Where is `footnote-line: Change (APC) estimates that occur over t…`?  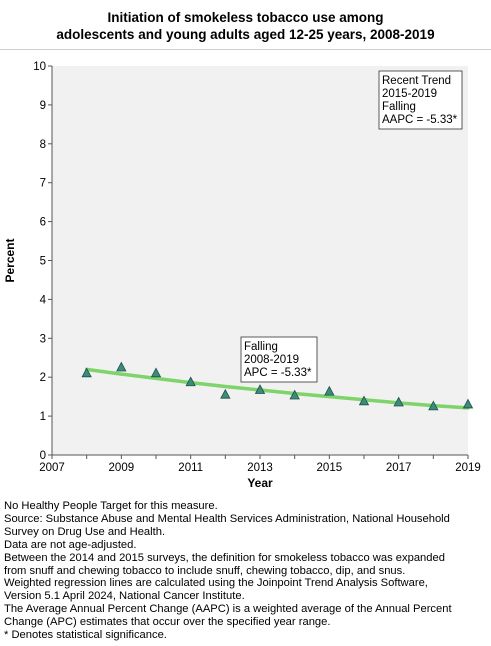
footnote-line: Change (APC) estimates that occur over t… is located at coordinates (167, 622).